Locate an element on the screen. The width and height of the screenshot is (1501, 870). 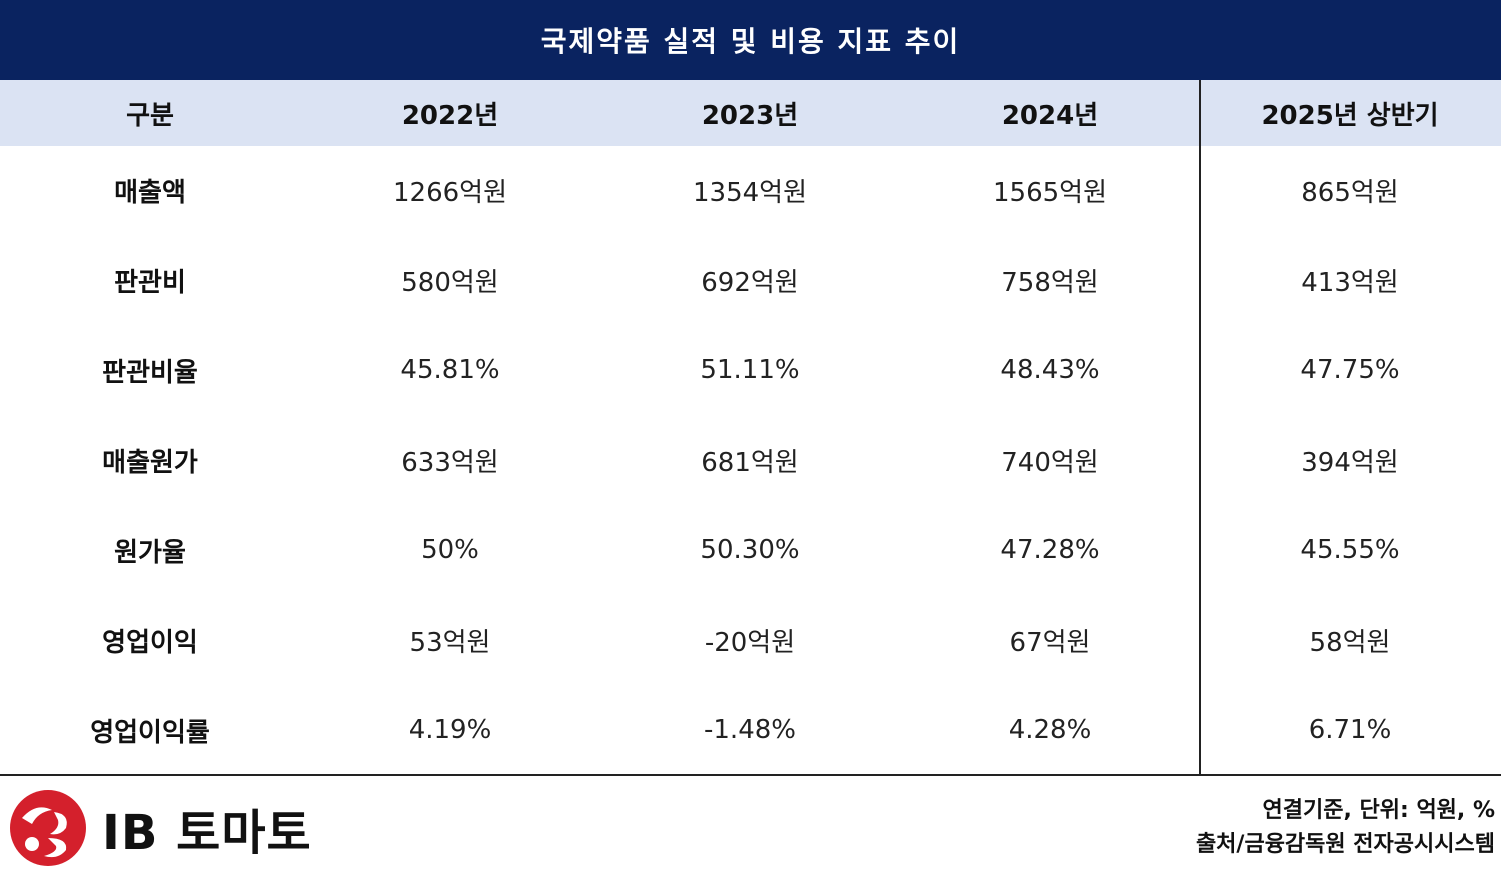
table-cell: 53억원 is located at coordinates (450, 642).